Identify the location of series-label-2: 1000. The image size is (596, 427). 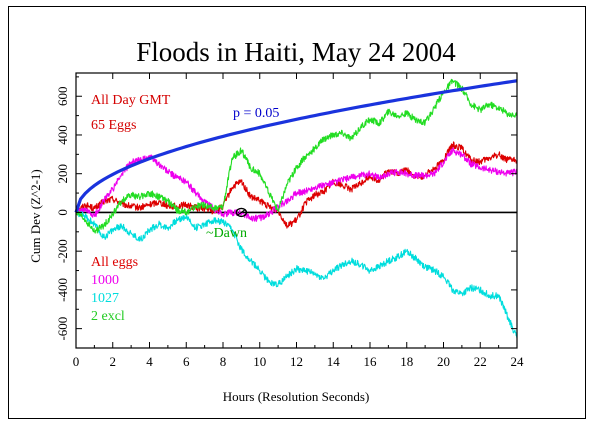
(105, 280).